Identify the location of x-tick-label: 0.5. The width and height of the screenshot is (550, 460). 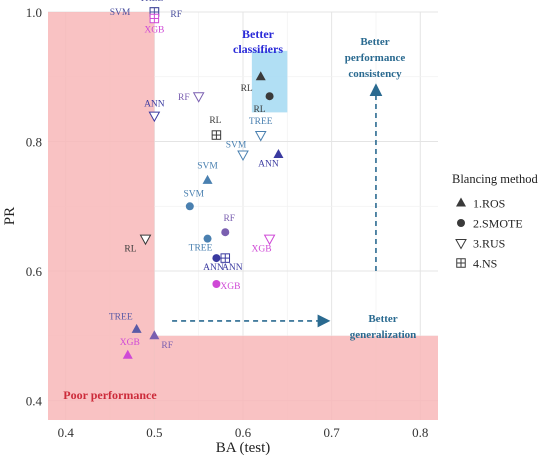
(154, 432).